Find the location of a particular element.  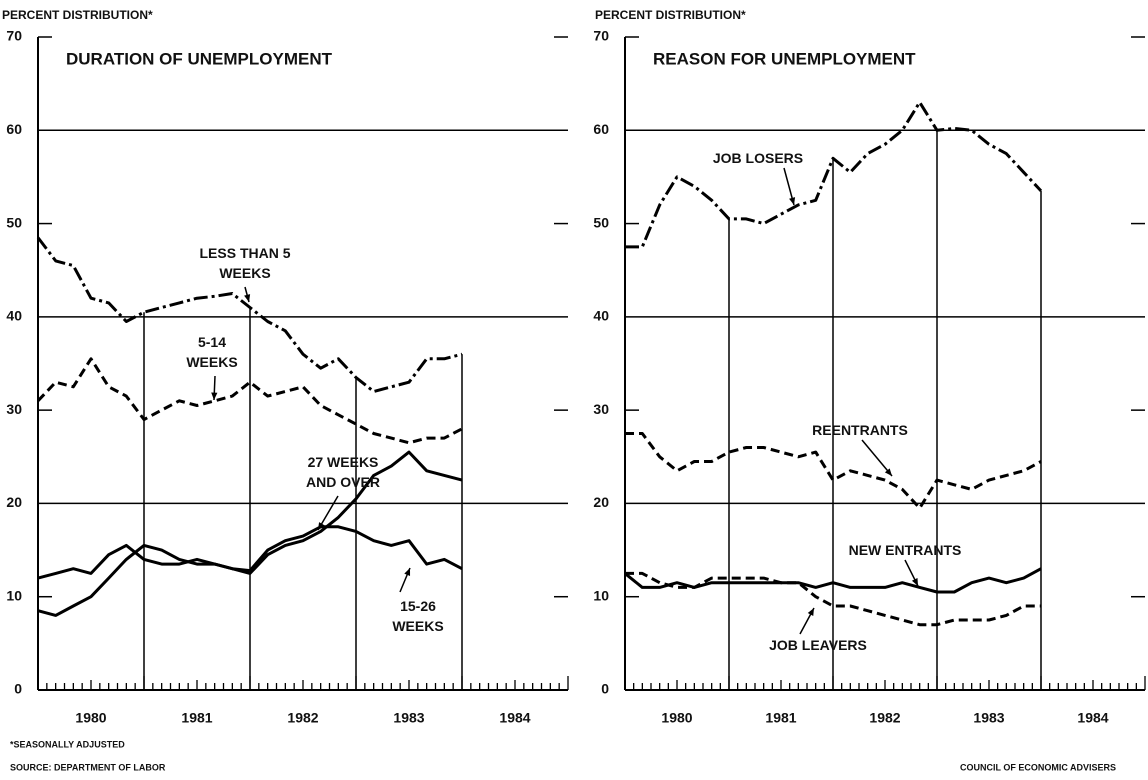

series-label: LESS THAN 5 WEEKS is located at coordinates (245, 263).